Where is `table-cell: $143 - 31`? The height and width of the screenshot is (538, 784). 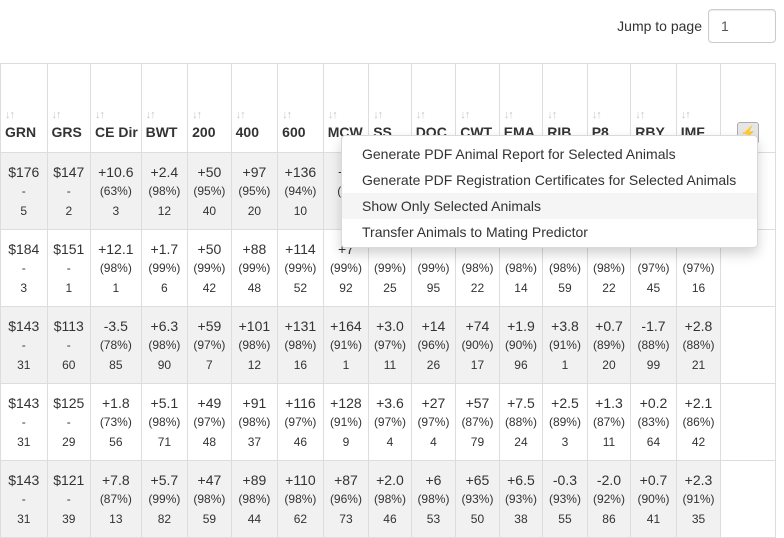 table-cell: $143 - 31 is located at coordinates (24, 345).